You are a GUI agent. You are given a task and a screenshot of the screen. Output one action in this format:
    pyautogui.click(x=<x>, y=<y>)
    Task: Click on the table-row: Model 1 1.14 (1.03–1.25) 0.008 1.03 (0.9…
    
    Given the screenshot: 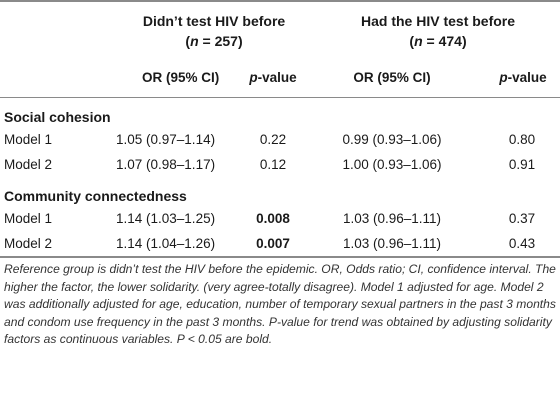 What is the action you would take?
    pyautogui.click(x=280, y=218)
    